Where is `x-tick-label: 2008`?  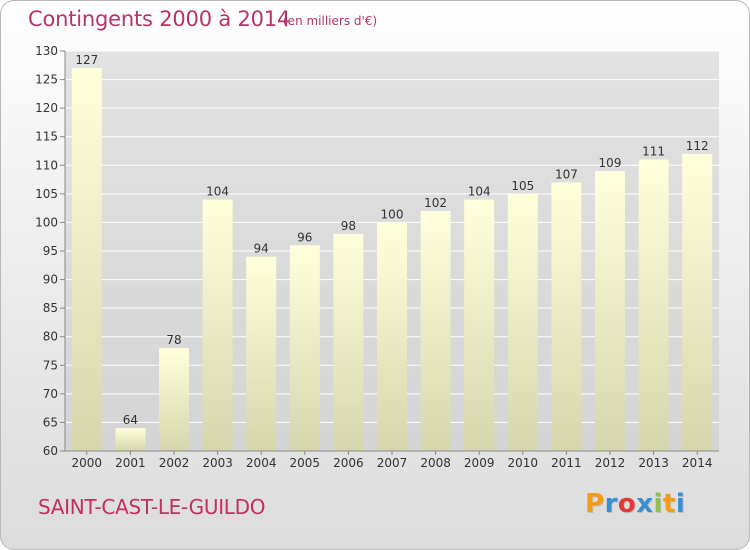 x-tick-label: 2008 is located at coordinates (435, 463).